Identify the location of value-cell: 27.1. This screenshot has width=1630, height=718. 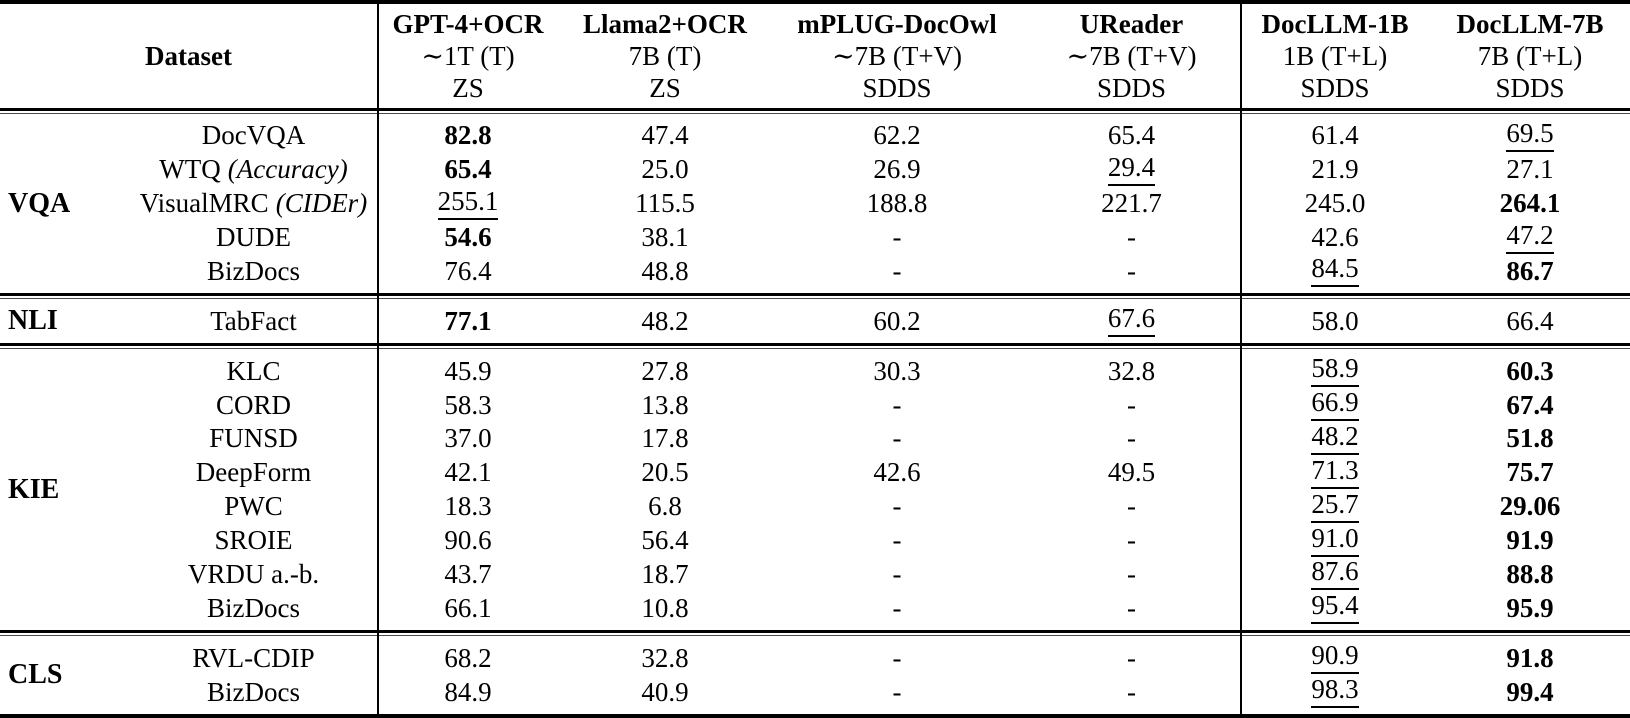
(1530, 170).